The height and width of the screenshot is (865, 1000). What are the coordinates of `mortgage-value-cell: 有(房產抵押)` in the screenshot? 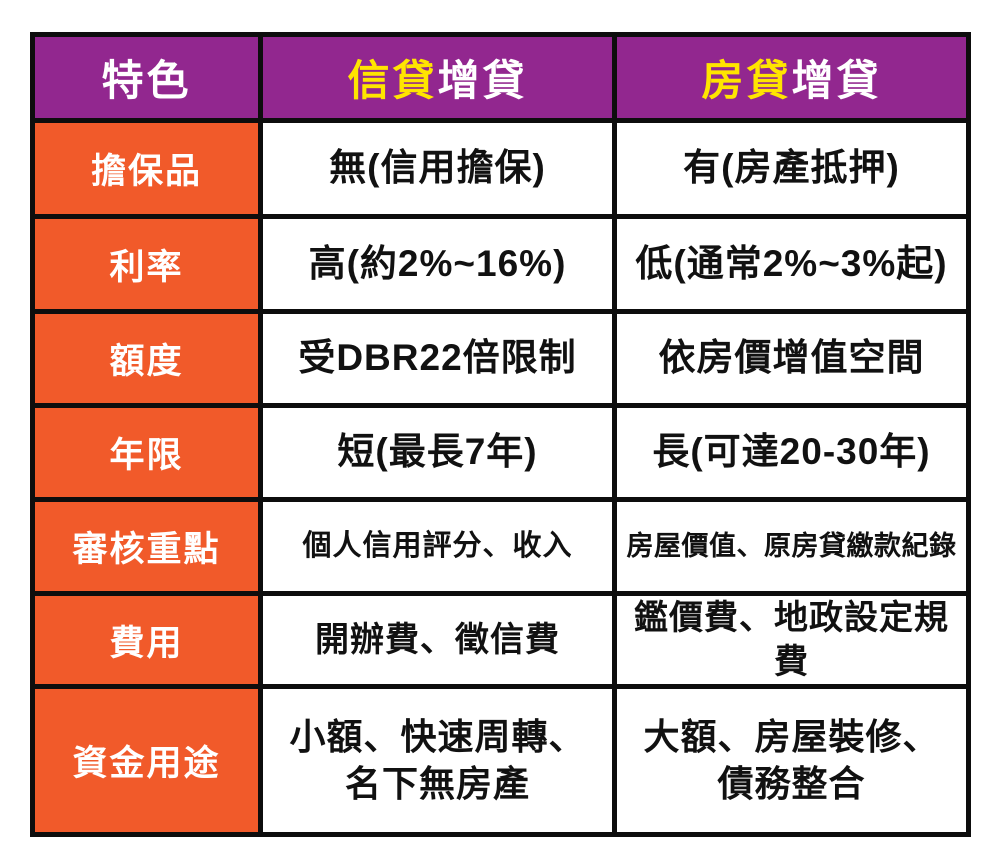 It's located at (791, 168).